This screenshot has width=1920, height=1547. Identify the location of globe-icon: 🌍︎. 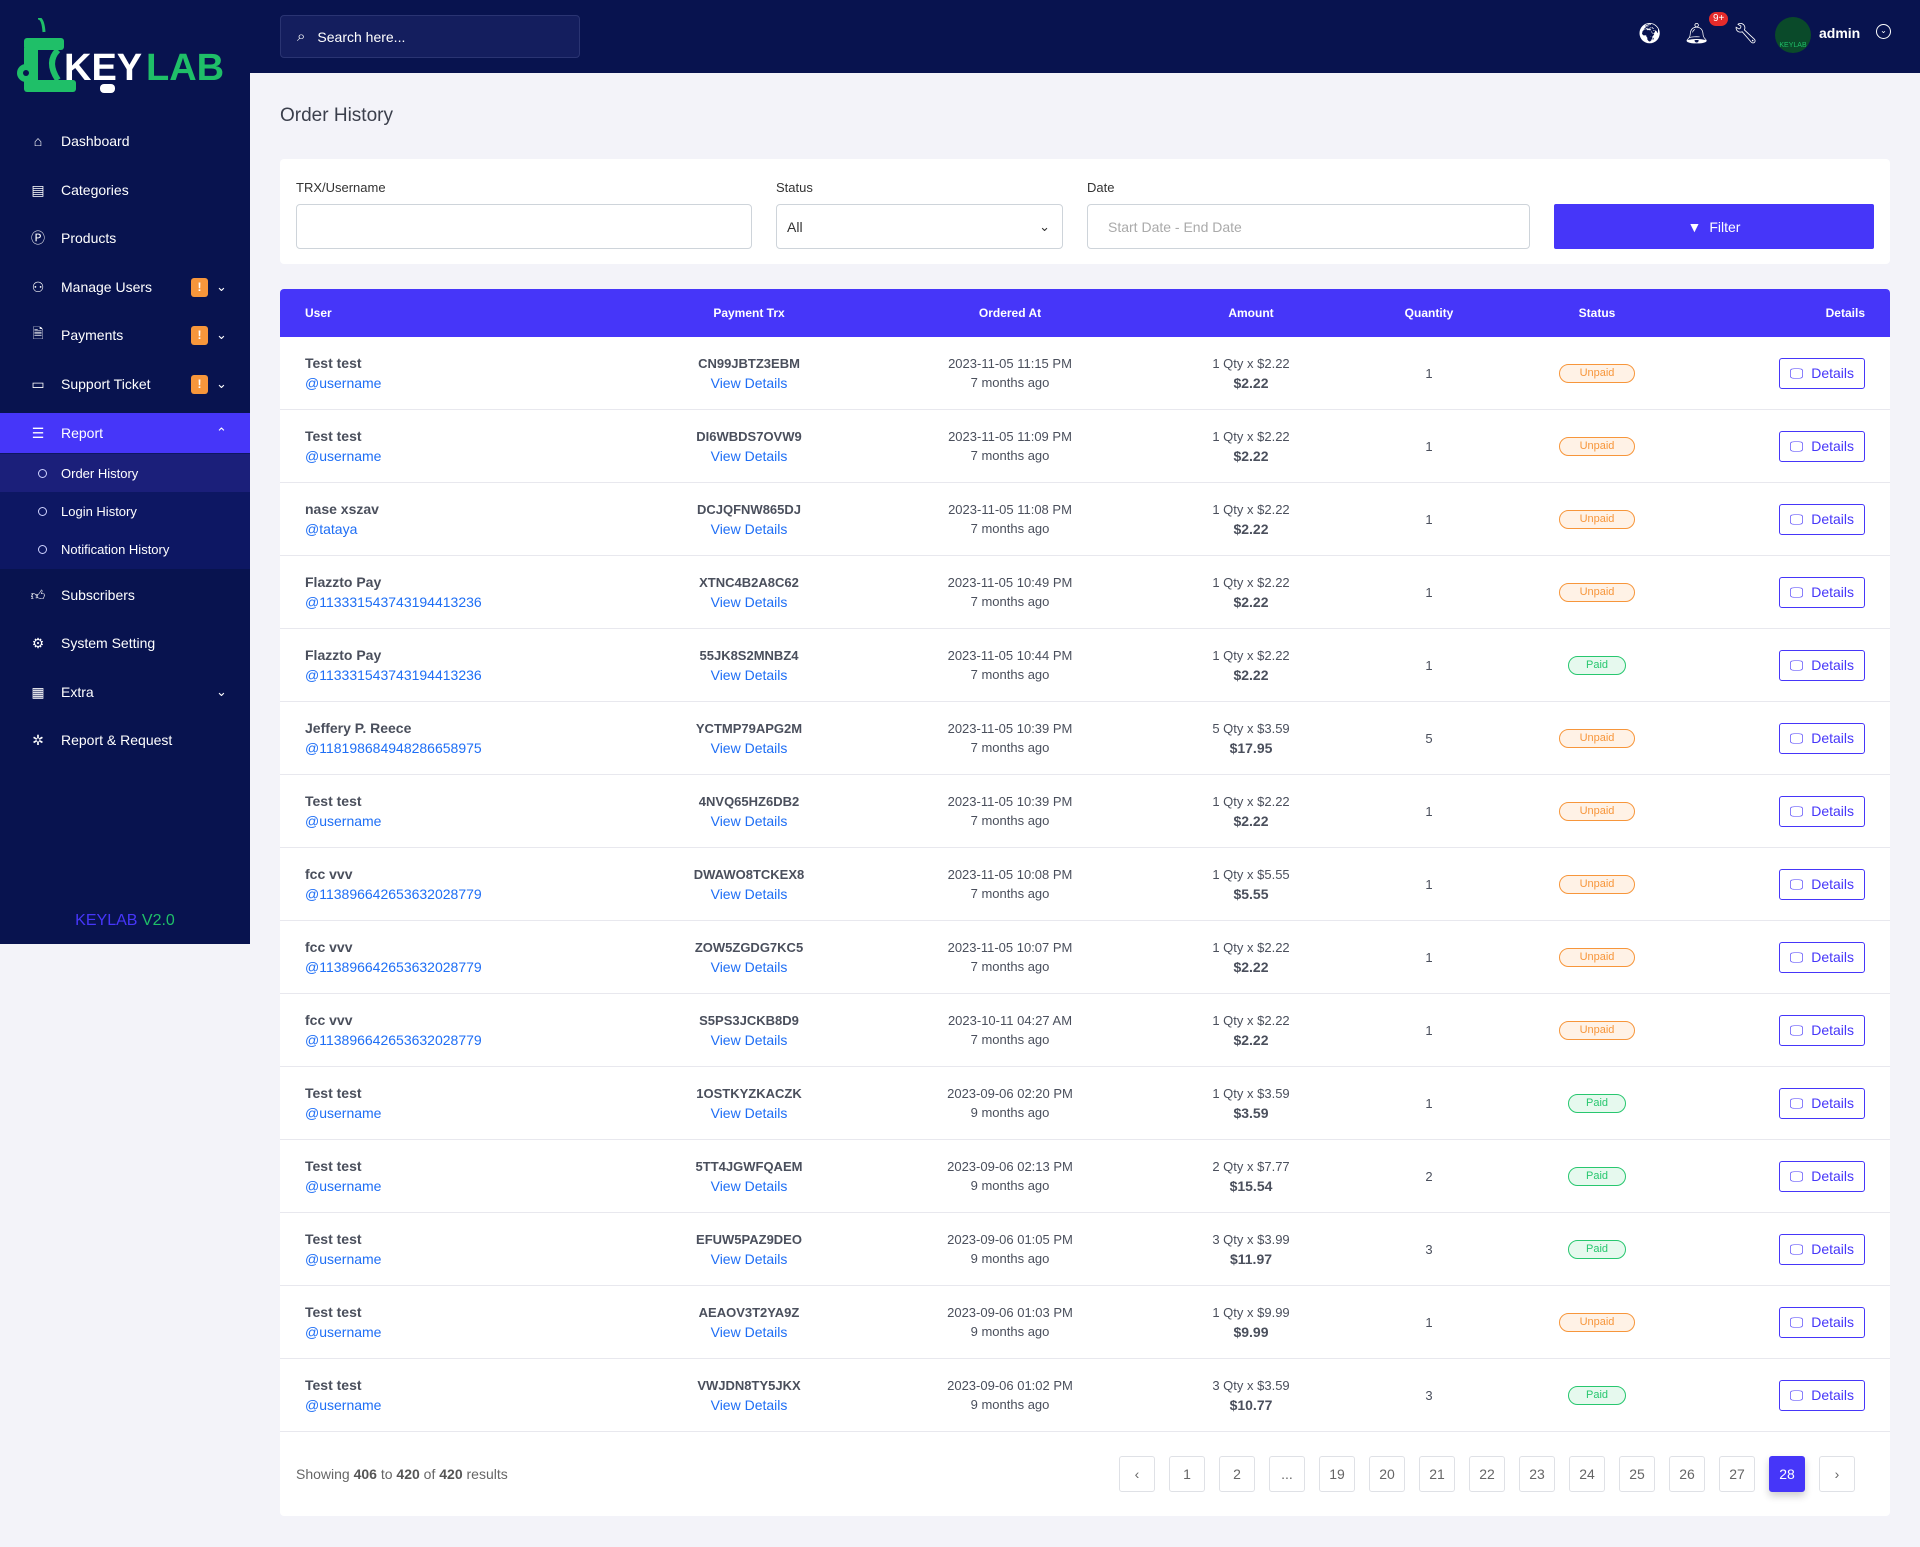
(1650, 34).